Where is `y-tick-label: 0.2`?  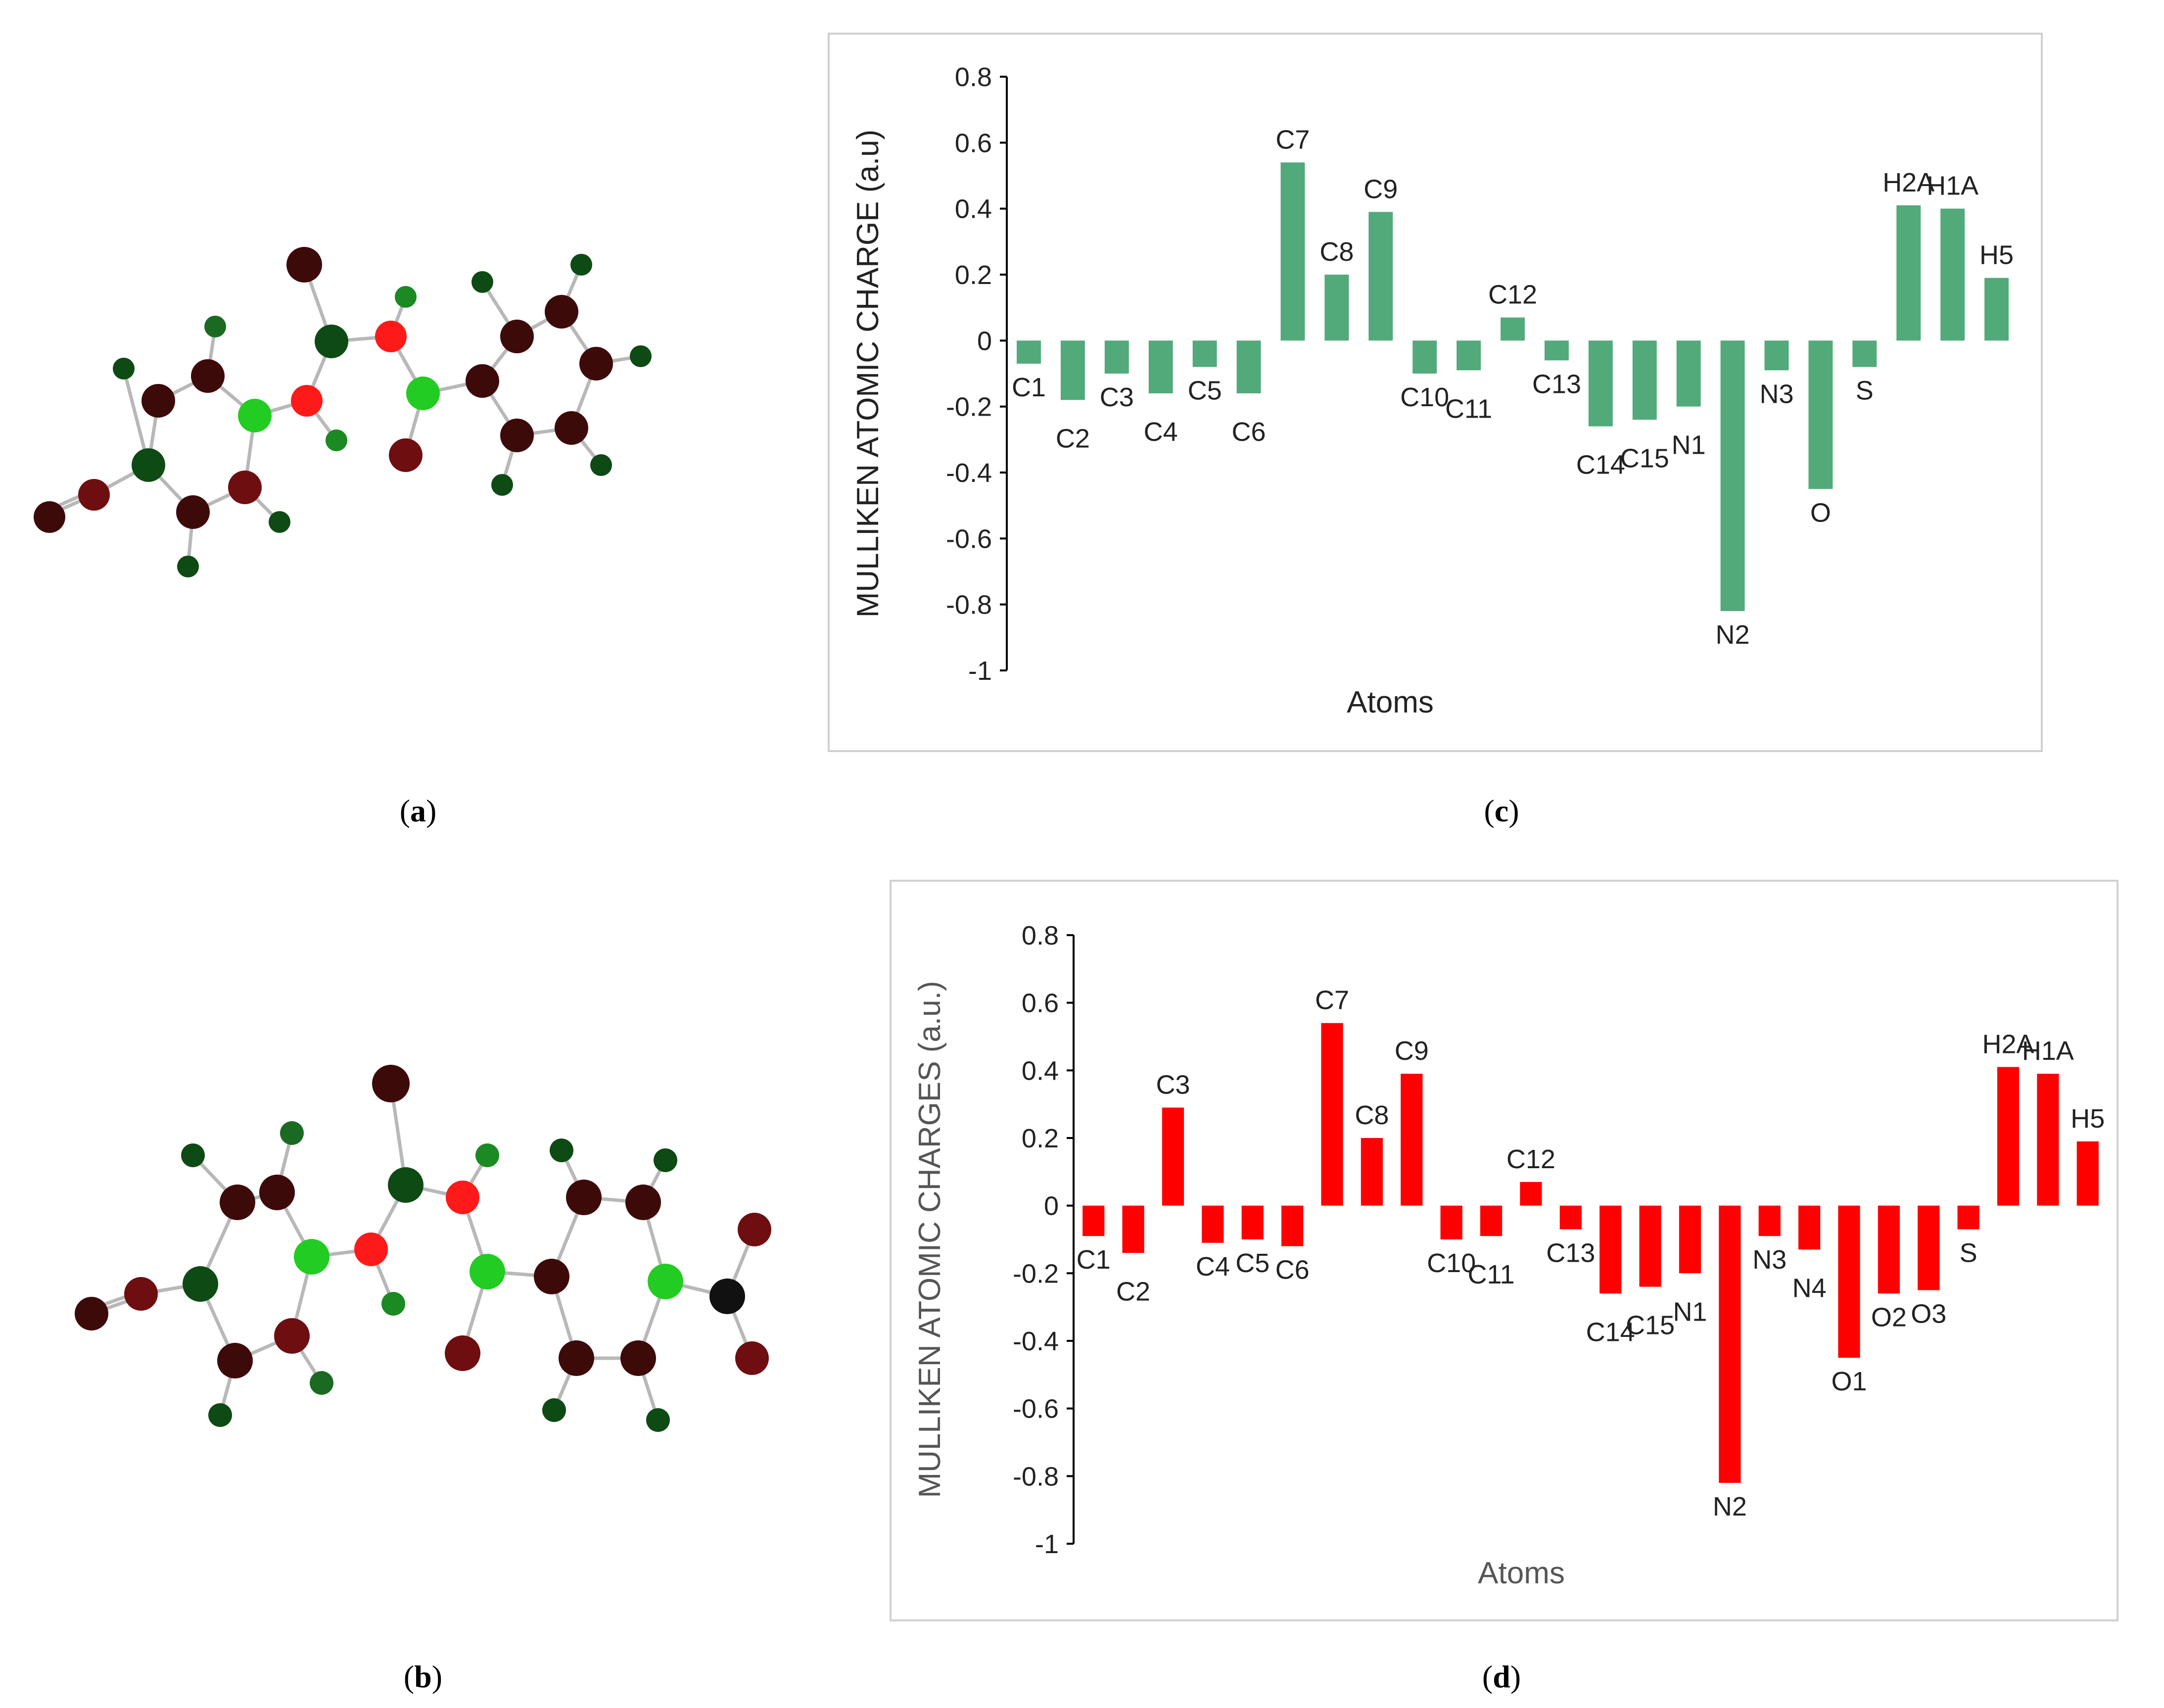
y-tick-label: 0.2 is located at coordinates (973, 275).